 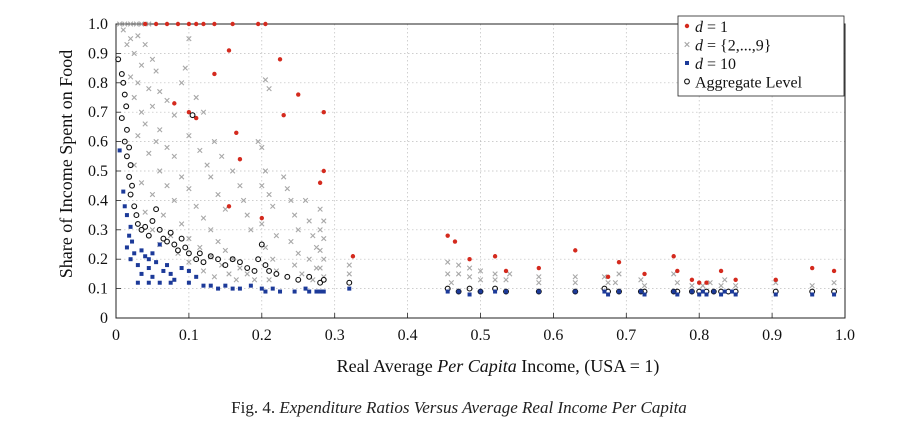 What do you see at coordinates (98, 112) in the screenshot?
I see `y-tick-label: 0.7` at bounding box center [98, 112].